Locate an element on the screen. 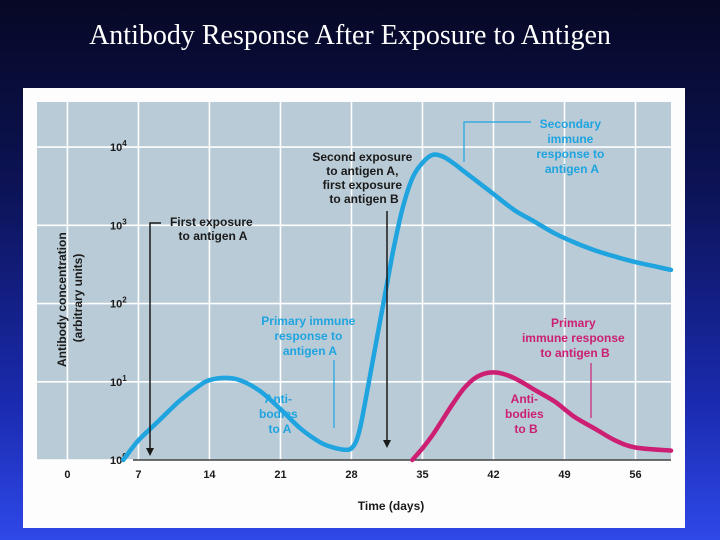 The width and height of the screenshot is (720, 540). antibody-b-curve is located at coordinates (542, 416).